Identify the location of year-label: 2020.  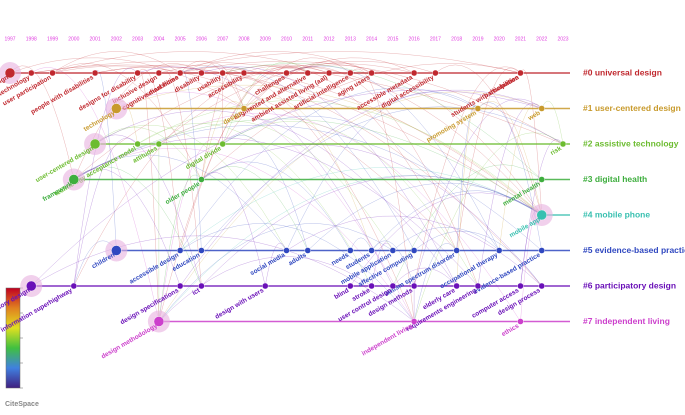
(499, 39).